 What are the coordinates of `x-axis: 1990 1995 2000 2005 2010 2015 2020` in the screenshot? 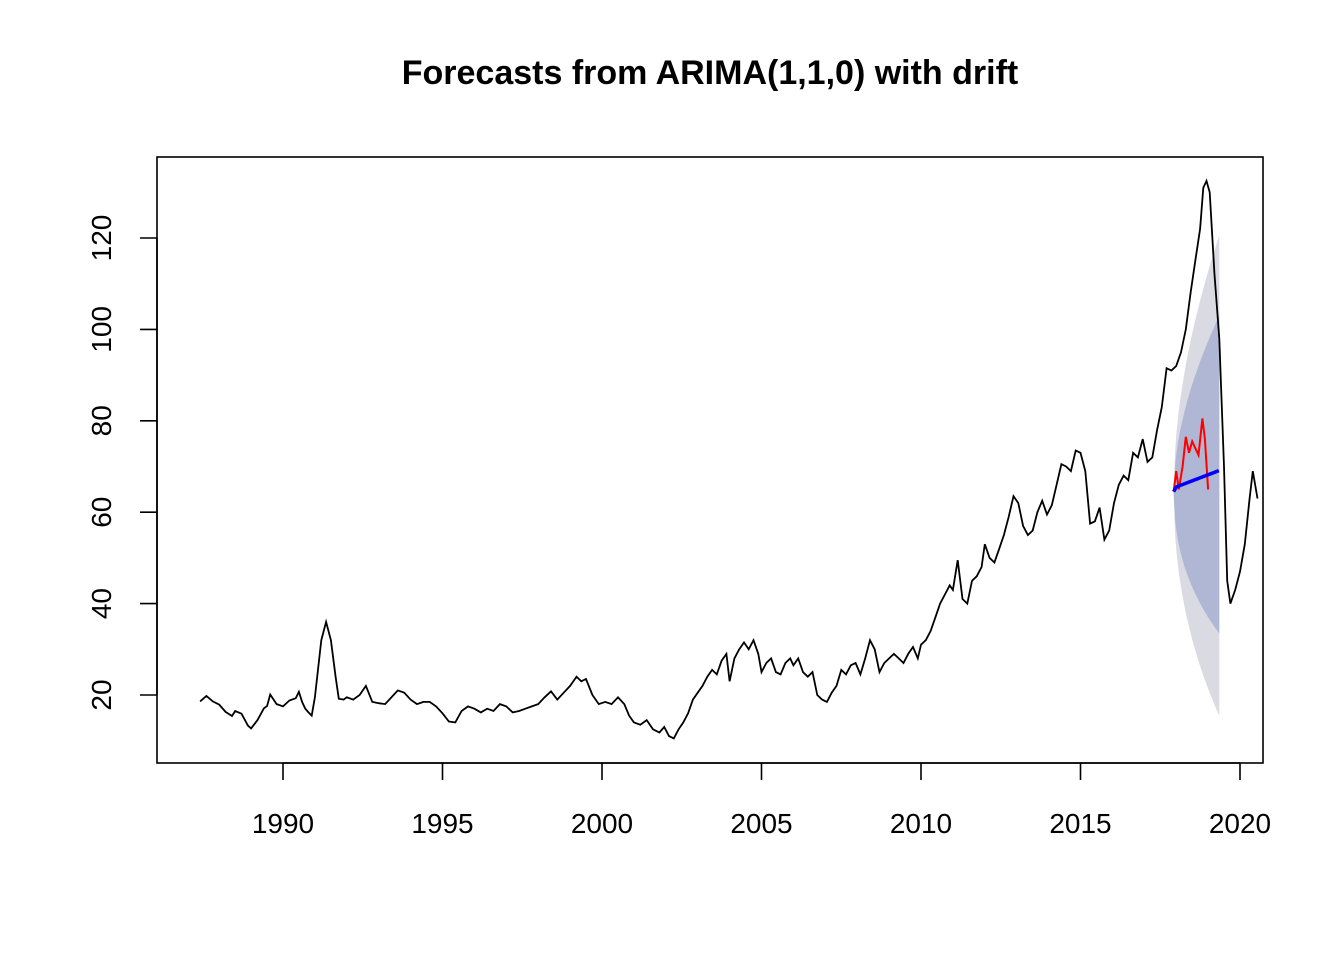 It's located at (761, 800).